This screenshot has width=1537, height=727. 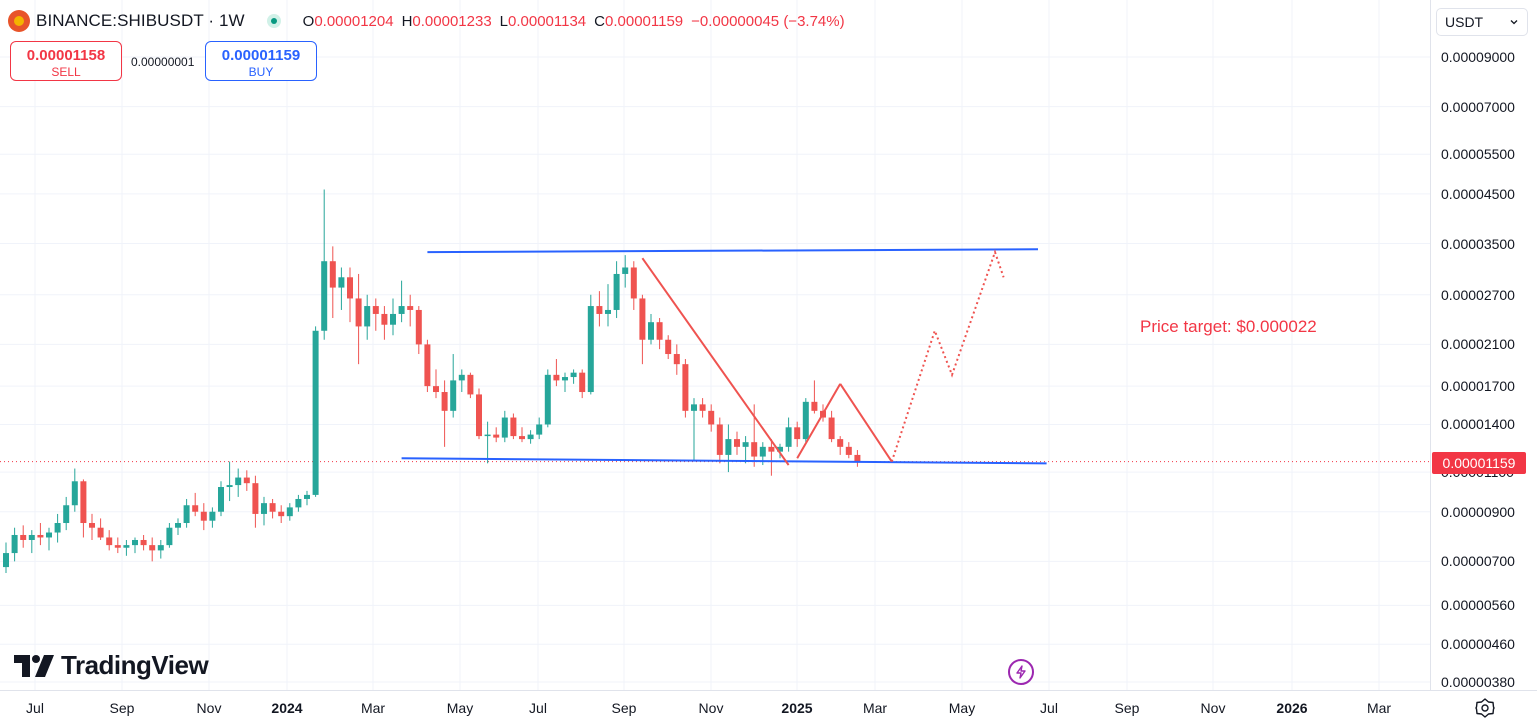 I want to click on price-tick-label: 0.00003500, so click(x=1478, y=243).